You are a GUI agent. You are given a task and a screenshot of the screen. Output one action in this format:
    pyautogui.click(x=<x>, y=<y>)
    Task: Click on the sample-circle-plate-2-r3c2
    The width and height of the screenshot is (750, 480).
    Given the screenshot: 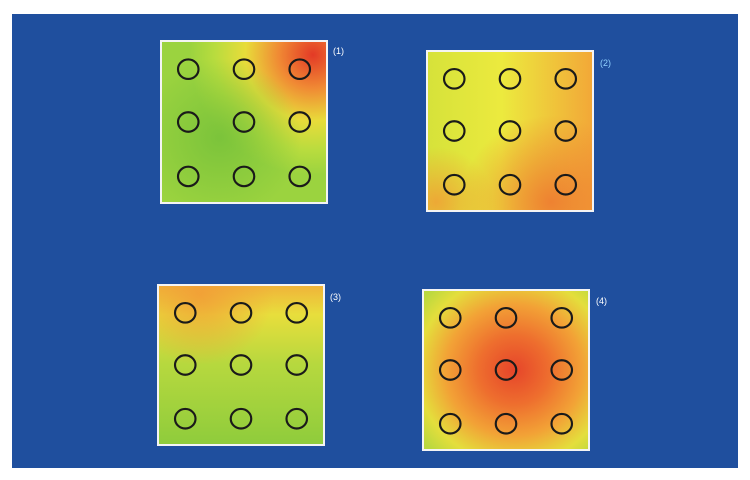 What is the action you would take?
    pyautogui.click(x=510, y=184)
    